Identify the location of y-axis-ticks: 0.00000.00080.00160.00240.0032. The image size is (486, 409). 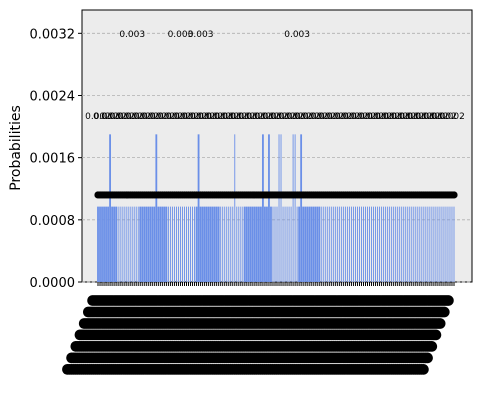
(56, 159).